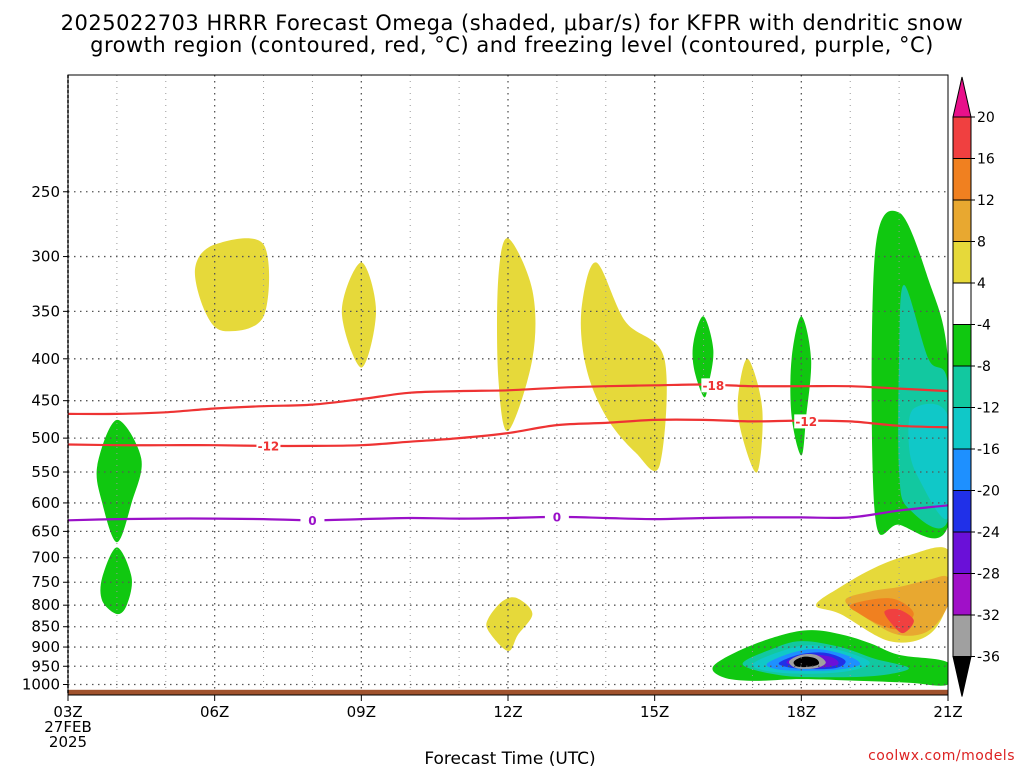  What do you see at coordinates (508, 692) in the screenshot?
I see `ground-surface` at bounding box center [508, 692].